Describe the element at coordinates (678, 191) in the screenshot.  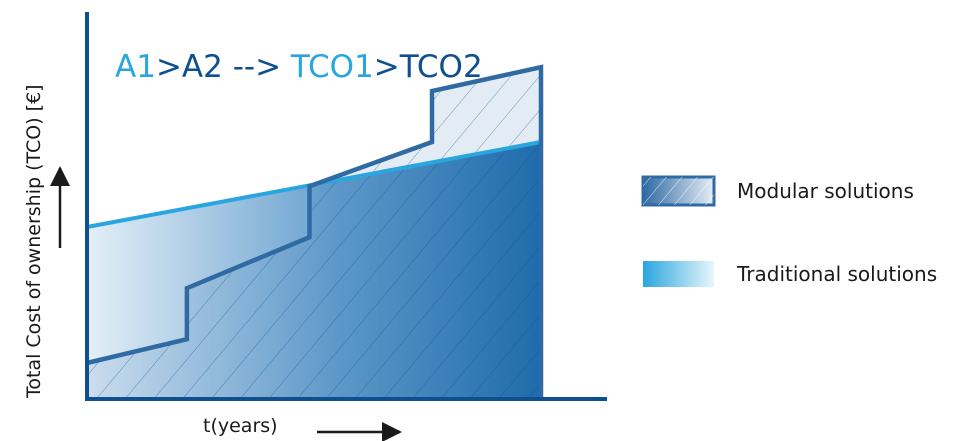
I see `legend-swatch-hatch` at that location.